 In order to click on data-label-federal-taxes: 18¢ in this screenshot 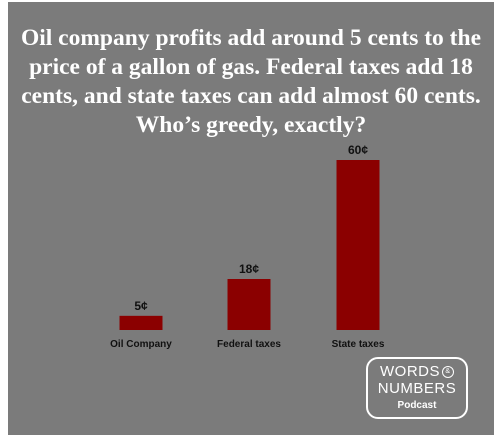, I will do `click(249, 269)`.